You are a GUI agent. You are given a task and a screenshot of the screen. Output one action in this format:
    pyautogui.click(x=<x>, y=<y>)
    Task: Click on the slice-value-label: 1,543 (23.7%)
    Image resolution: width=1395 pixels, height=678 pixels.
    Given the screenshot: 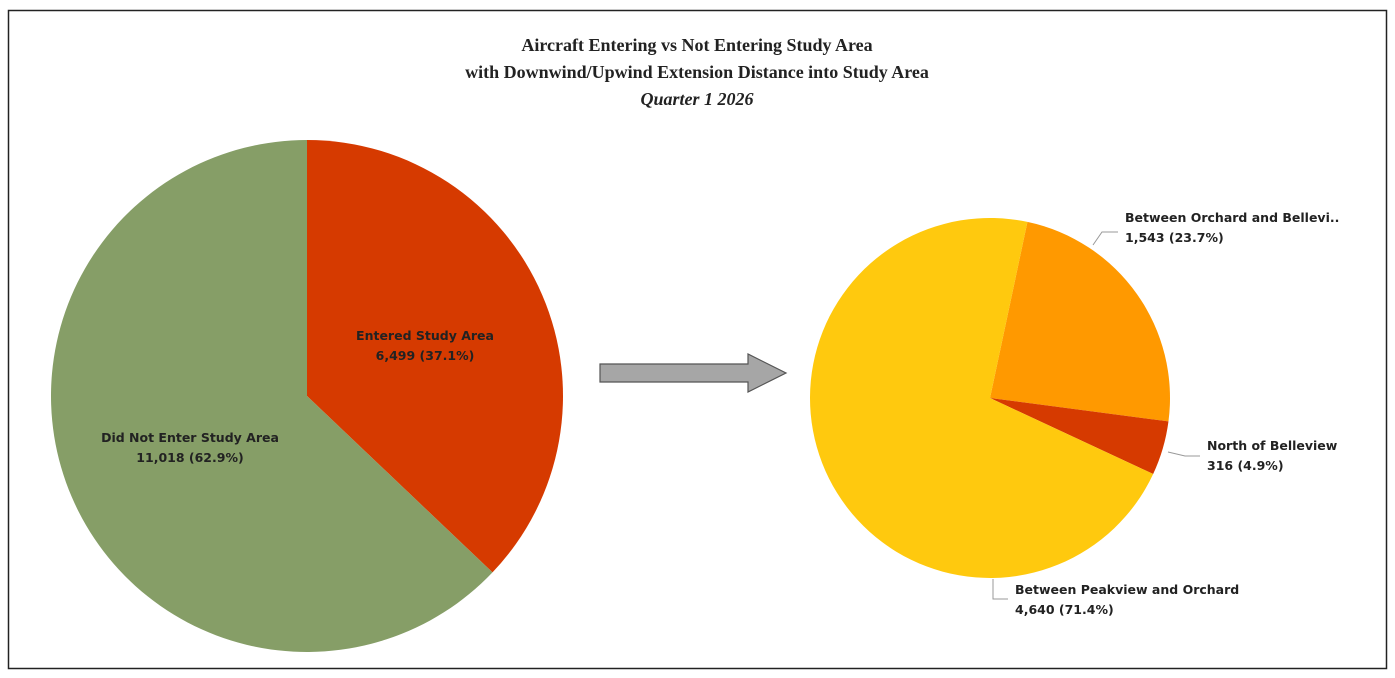 What is the action you would take?
    pyautogui.click(x=1174, y=237)
    